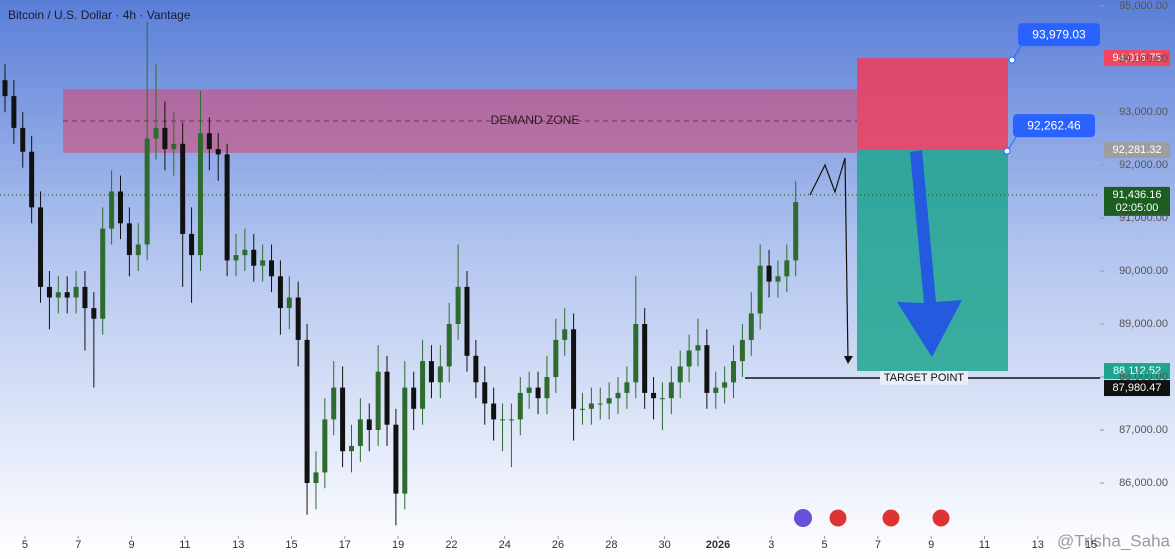  Describe the element at coordinates (611, 545) in the screenshot. I see `x-tick-label: 28` at that location.